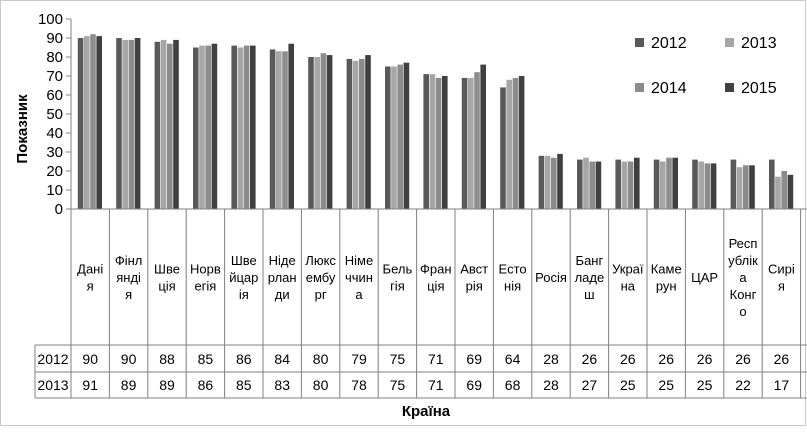 The height and width of the screenshot is (432, 807). I want to click on y-tick-label: 50, so click(54, 114).